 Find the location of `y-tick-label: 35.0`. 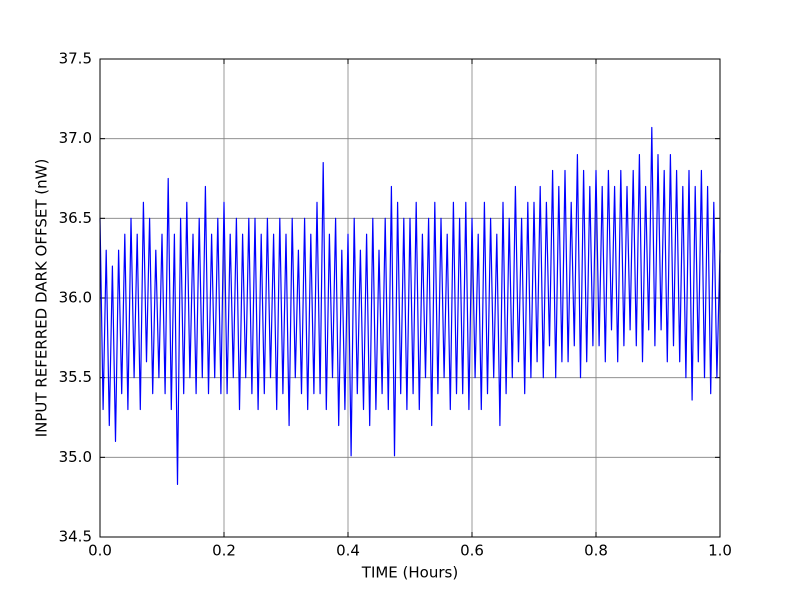

y-tick-label: 35.0 is located at coordinates (75, 457).